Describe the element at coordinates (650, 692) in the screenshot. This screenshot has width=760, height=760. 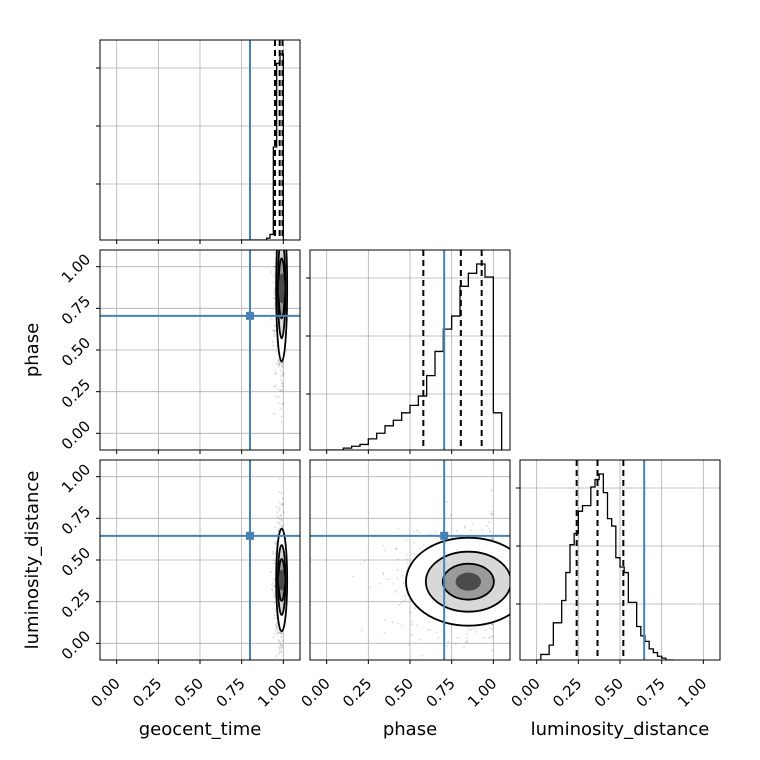
I see `x-tick-label: 0.75` at that location.